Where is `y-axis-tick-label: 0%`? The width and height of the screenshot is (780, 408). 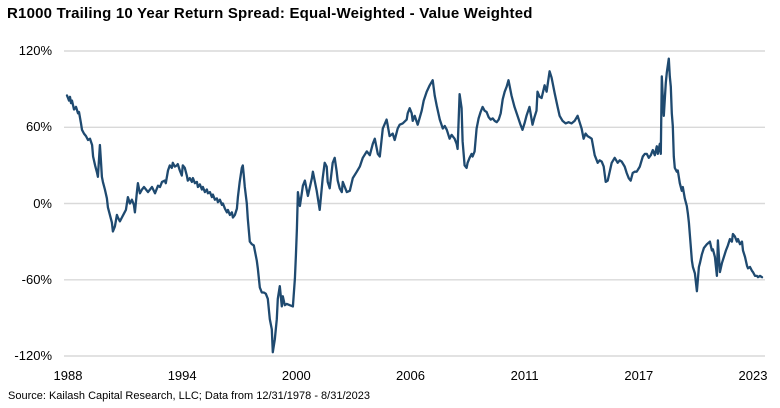
y-axis-tick-label: 0% is located at coordinates (42, 203).